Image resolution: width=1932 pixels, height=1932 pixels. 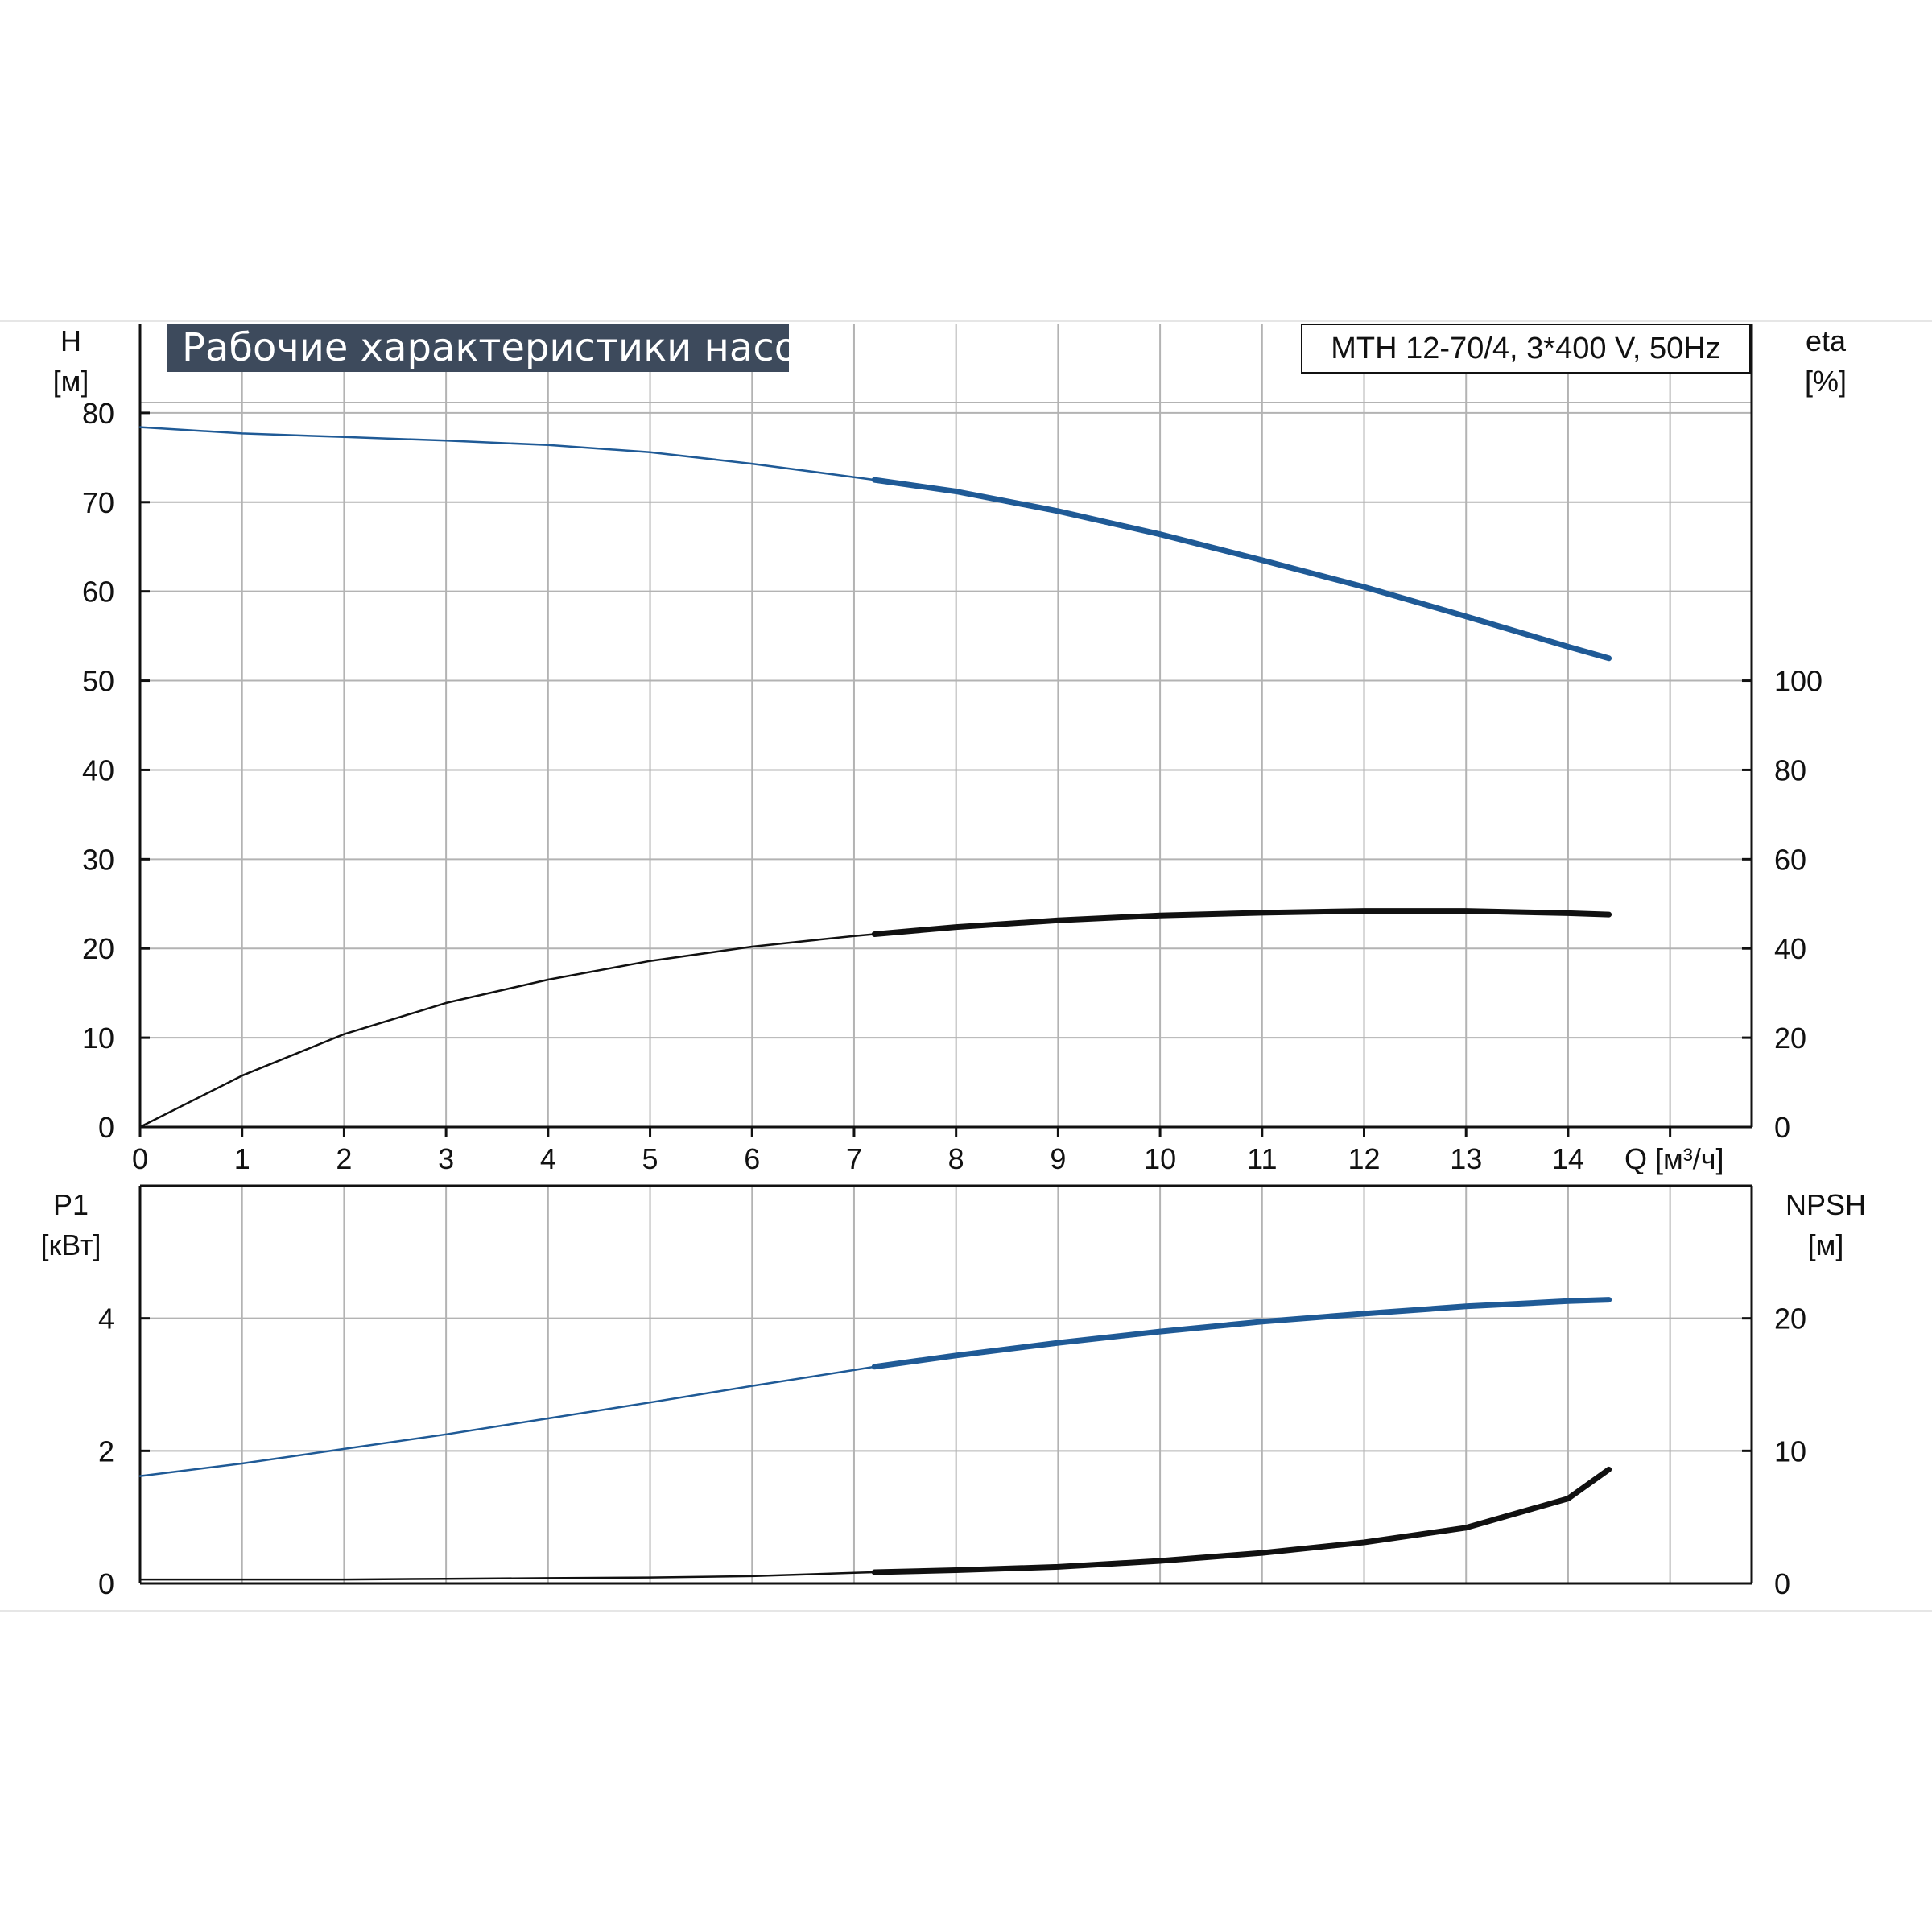 What do you see at coordinates (956, 1158) in the screenshot?
I see `x-tick-label: 8` at bounding box center [956, 1158].